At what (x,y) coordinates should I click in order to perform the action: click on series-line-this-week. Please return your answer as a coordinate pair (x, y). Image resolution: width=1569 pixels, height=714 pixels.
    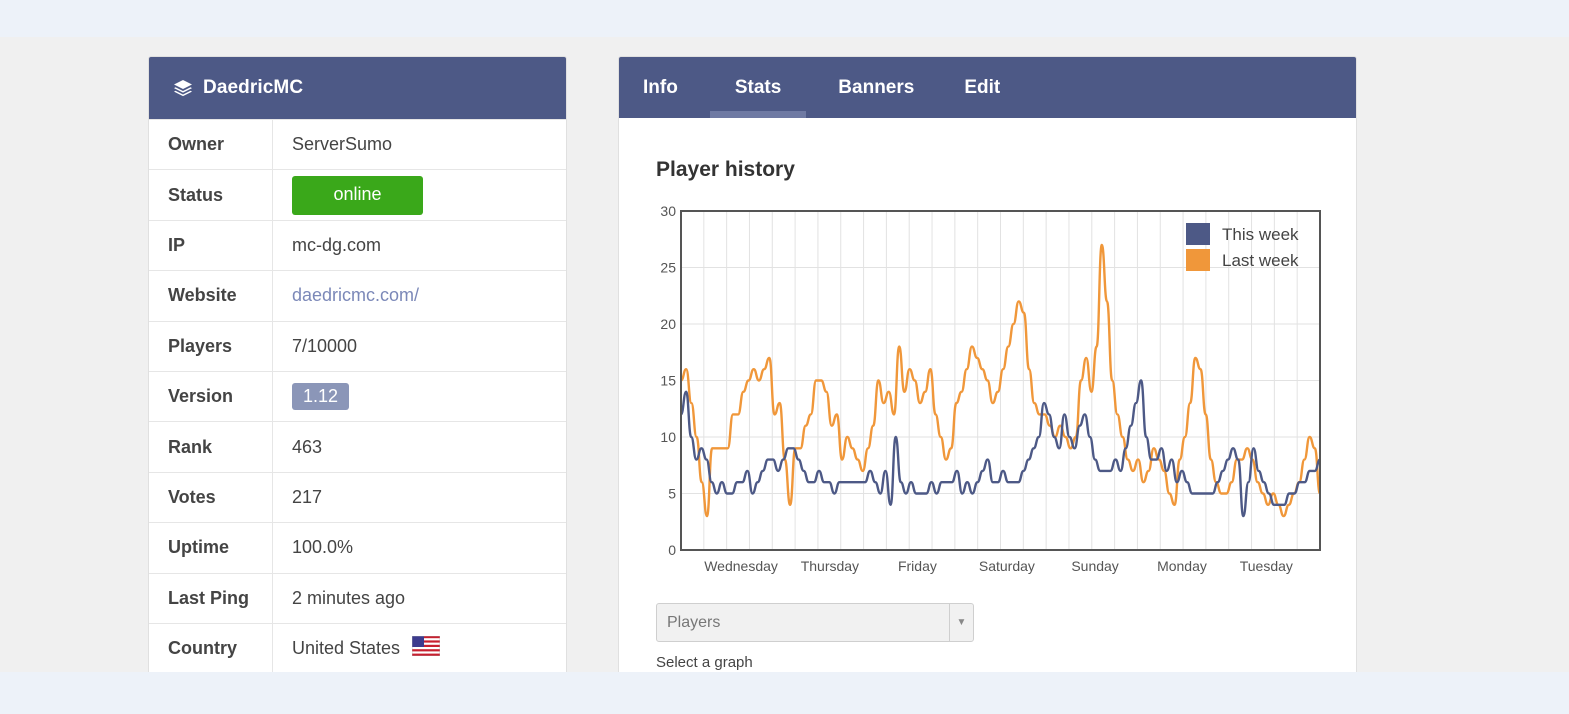
    Looking at the image, I should click on (1000, 448).